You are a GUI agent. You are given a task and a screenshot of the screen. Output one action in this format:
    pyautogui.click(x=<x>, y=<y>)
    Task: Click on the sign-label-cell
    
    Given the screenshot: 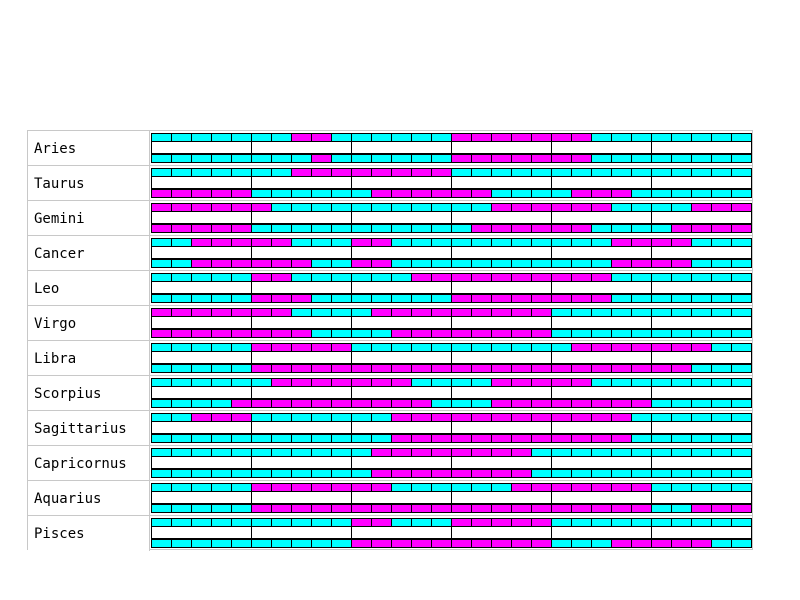 What is the action you would take?
    pyautogui.click(x=88, y=463)
    